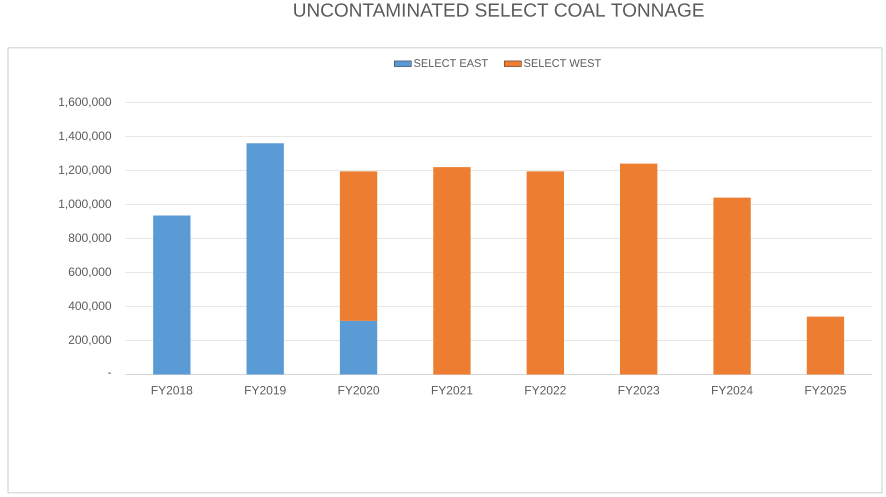  I want to click on y-tick-label: 800,000, so click(90, 239).